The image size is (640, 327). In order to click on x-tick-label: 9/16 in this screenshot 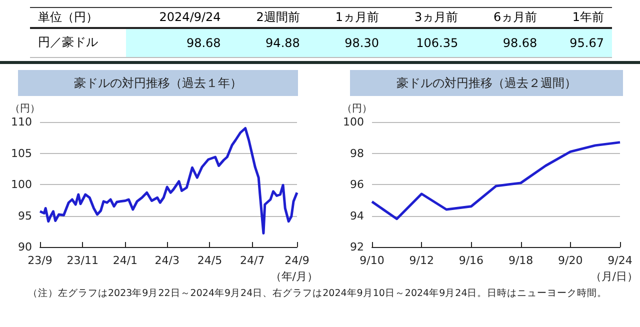, I will do `click(471, 260)`.